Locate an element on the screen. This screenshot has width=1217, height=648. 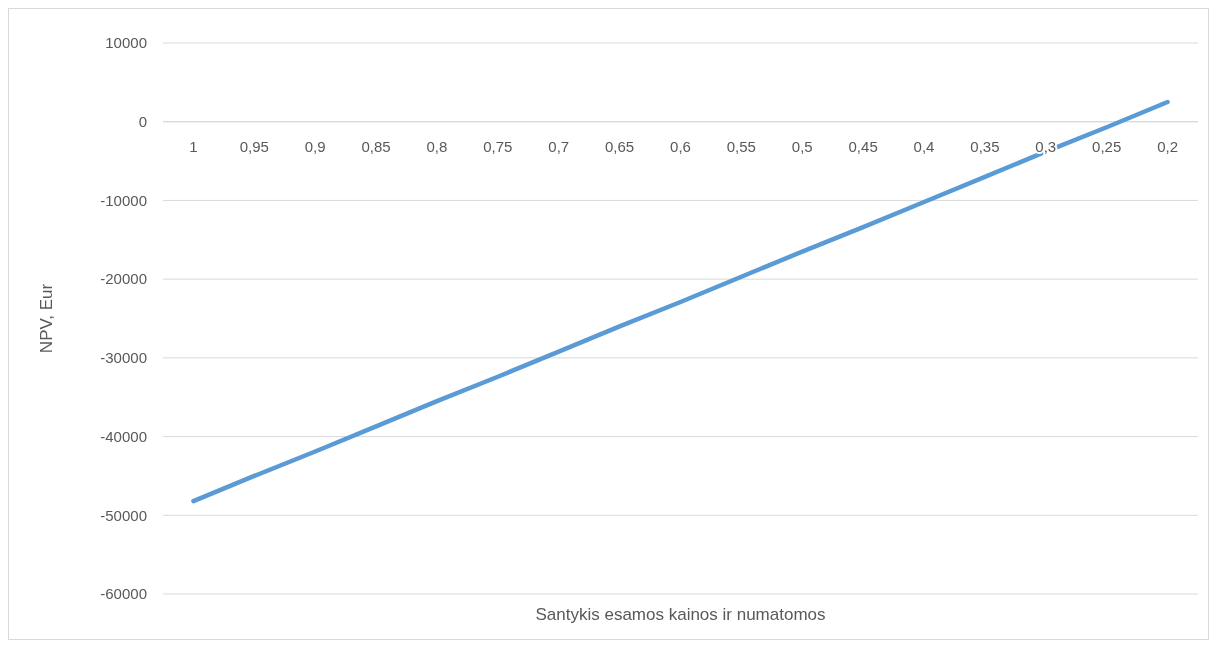
y-tick-label: 10000 is located at coordinates (126, 43).